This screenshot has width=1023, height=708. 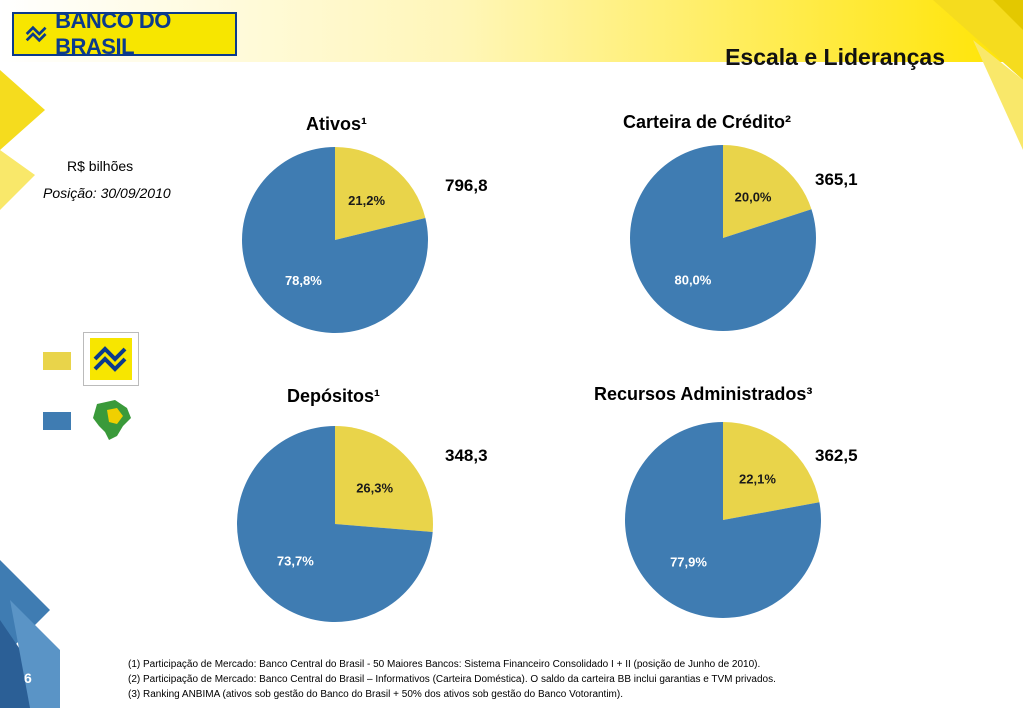 I want to click on legend-swatch-market, so click(x=57, y=421).